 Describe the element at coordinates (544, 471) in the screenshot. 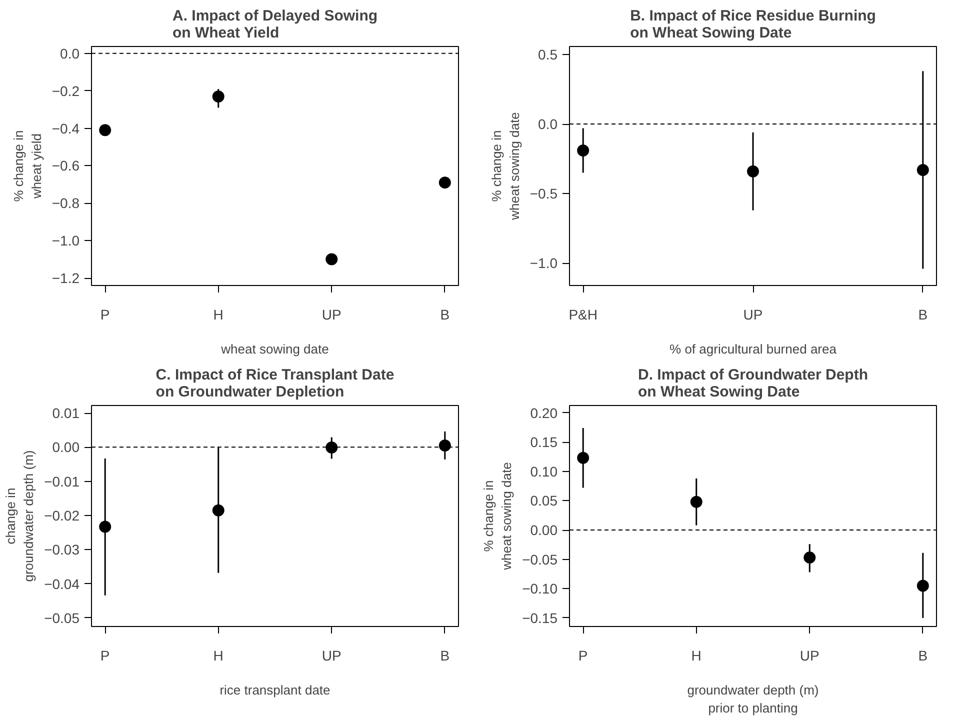

I see `y-tick-label: 0.10` at that location.